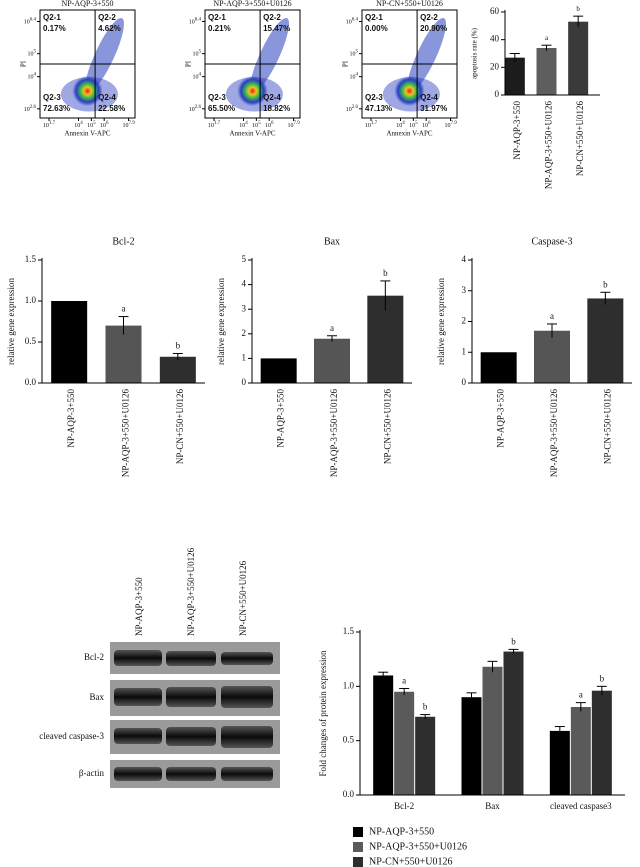 Image resolution: width=640 pixels, height=867 pixels. Describe the element at coordinates (551, 241) in the screenshot. I see `chart-title: Caspase-3` at that location.